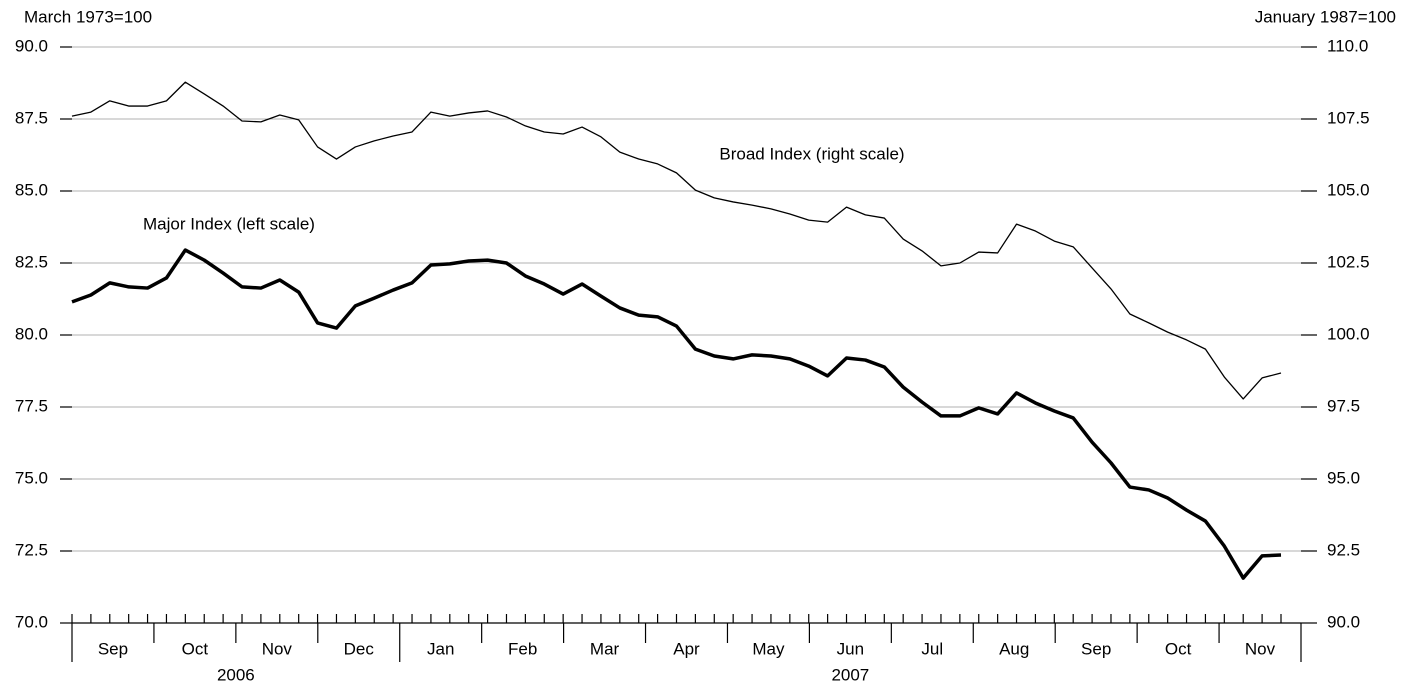 Image resolution: width=1412 pixels, height=691 pixels. I want to click on x-tick-label: Dec, so click(359, 648).